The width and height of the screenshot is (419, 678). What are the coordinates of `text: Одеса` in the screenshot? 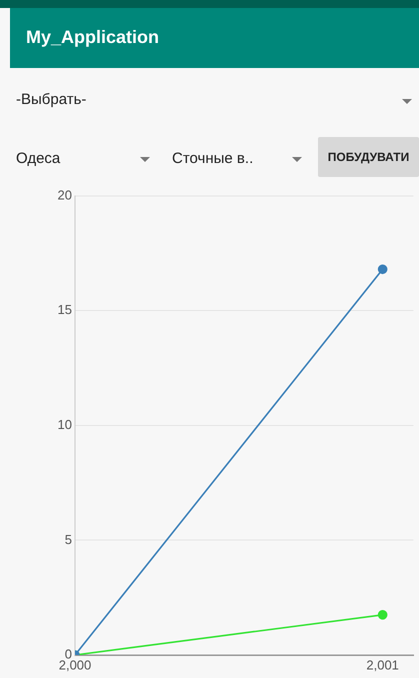 It's located at (38, 158).